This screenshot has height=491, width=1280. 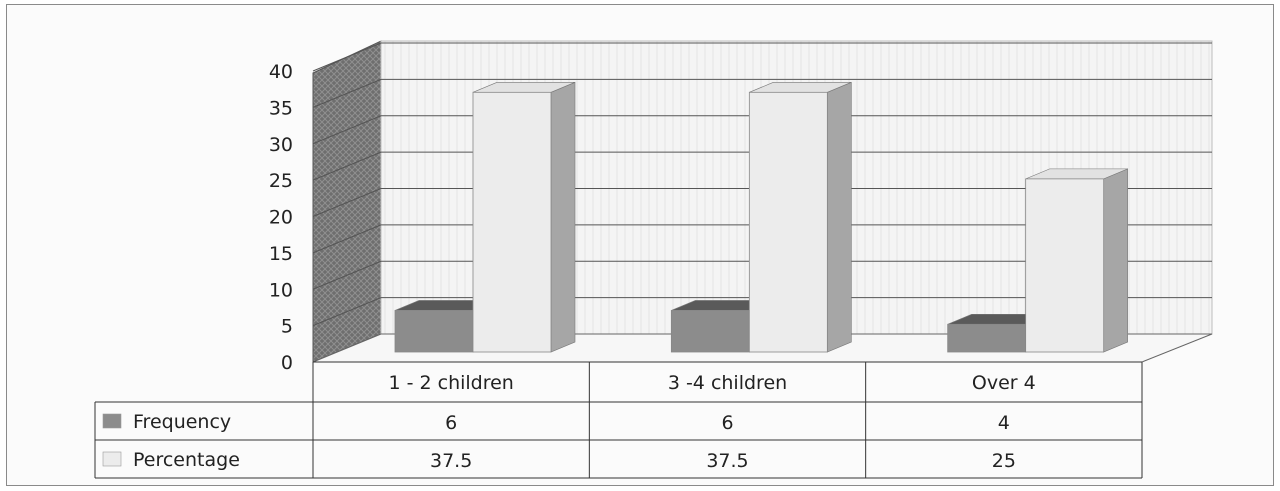 I want to click on y-tick-label: 35, so click(x=281, y=108).